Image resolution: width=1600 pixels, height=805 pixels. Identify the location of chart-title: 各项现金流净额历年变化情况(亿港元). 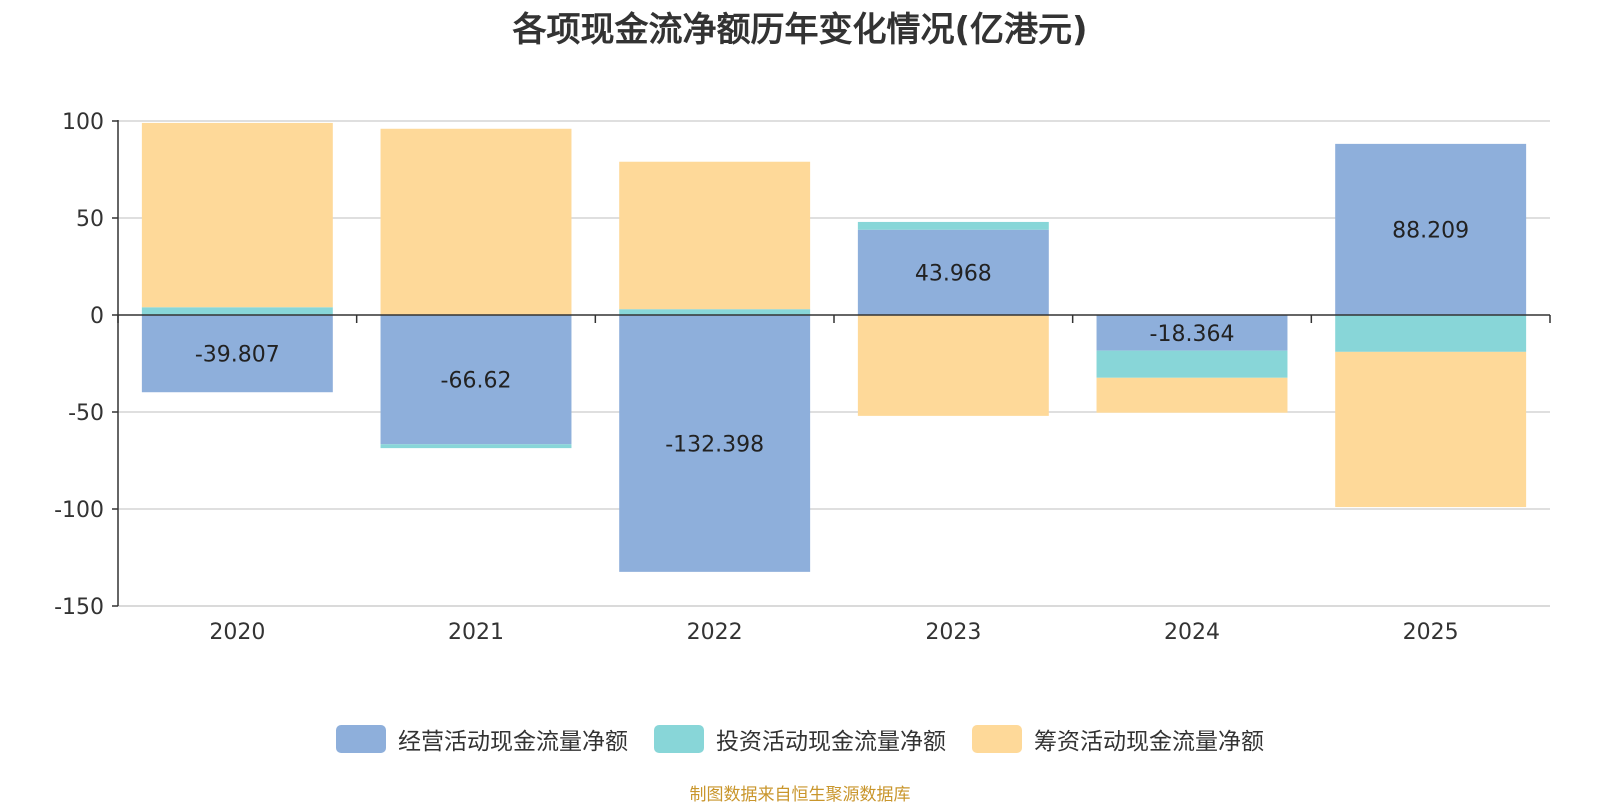
(800, 30).